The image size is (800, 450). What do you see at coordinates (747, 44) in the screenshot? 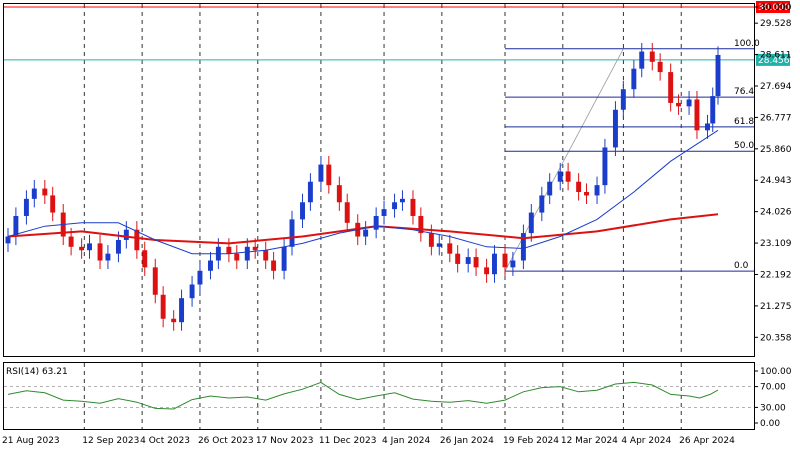
I see `fib-level-label: 100.0` at bounding box center [747, 44].